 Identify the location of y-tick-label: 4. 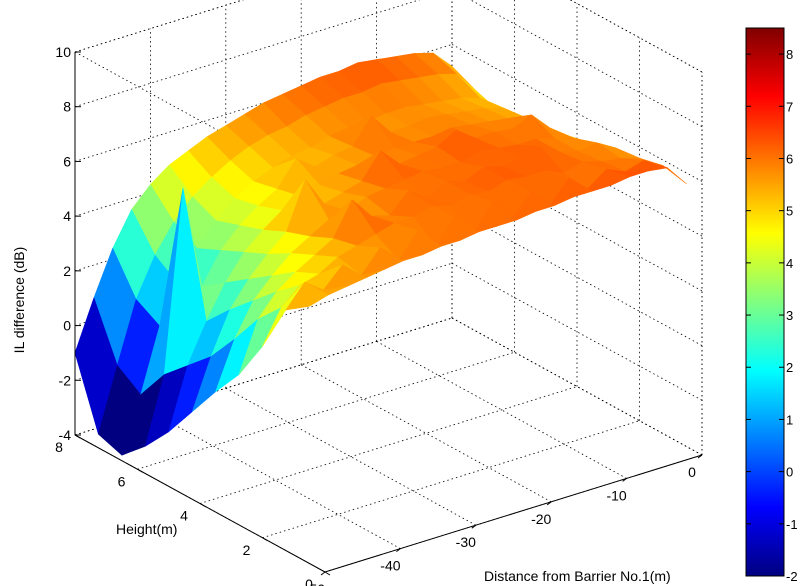
(184, 516).